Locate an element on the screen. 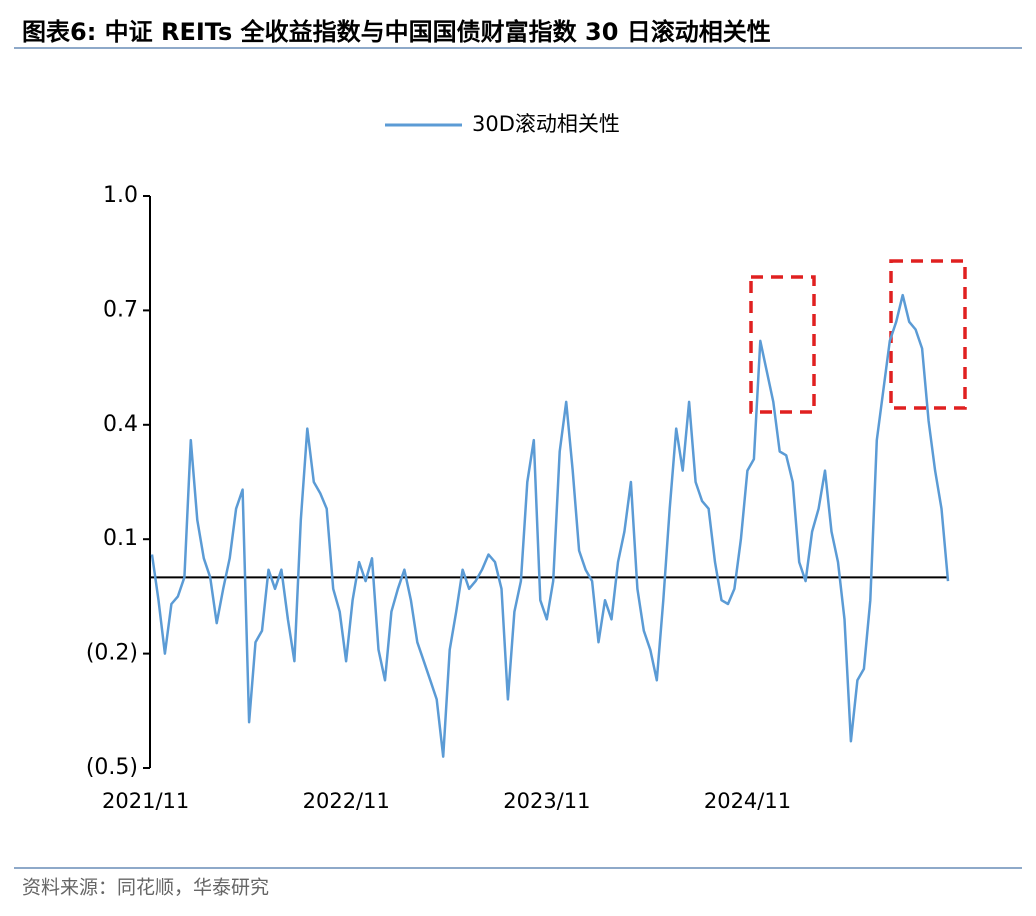 This screenshot has height=916, width=1036. x-tick-label: 2021/11 is located at coordinates (145, 801).